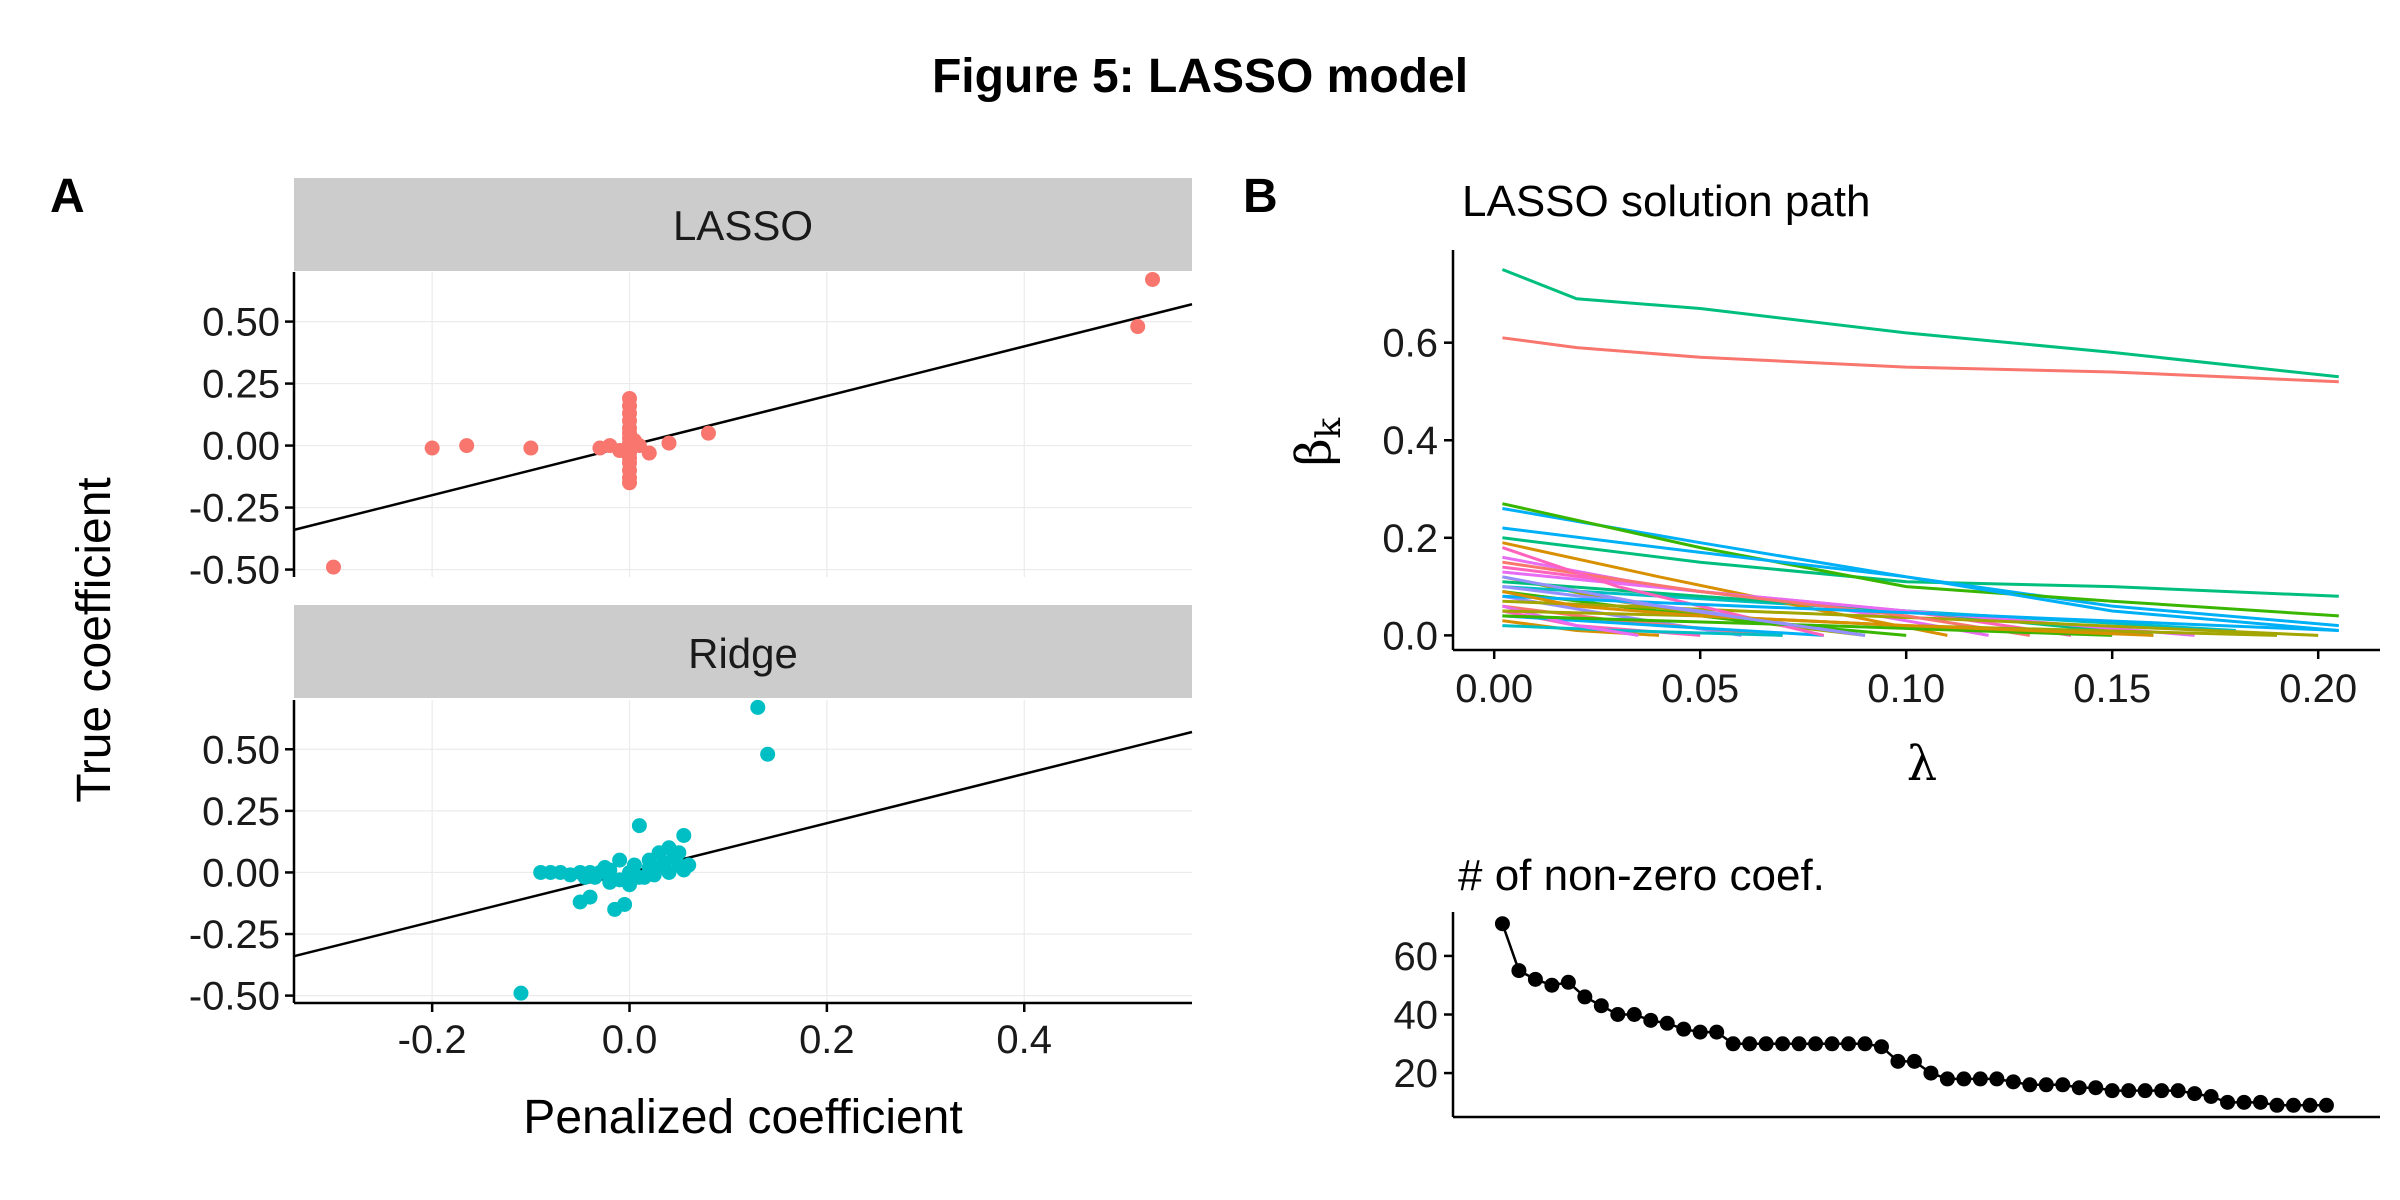  I want to click on path-x-tick-label: 0.10, so click(1906, 689).